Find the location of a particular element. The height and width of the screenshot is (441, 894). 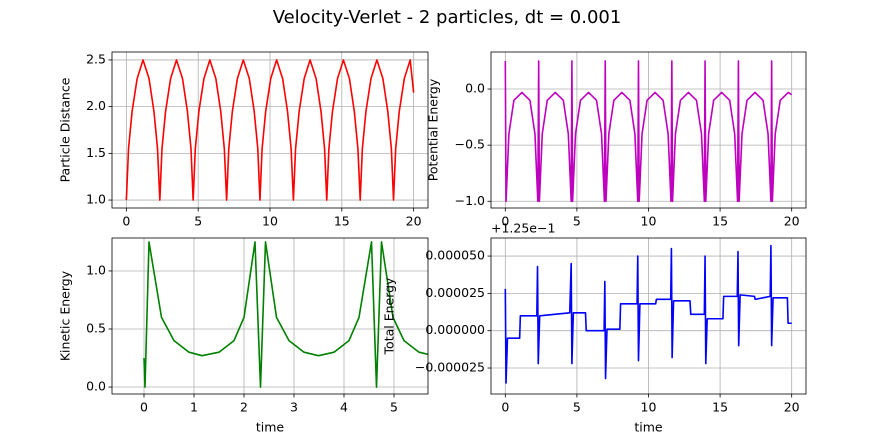

y-axis-label: Total Energy is located at coordinates (389, 316).